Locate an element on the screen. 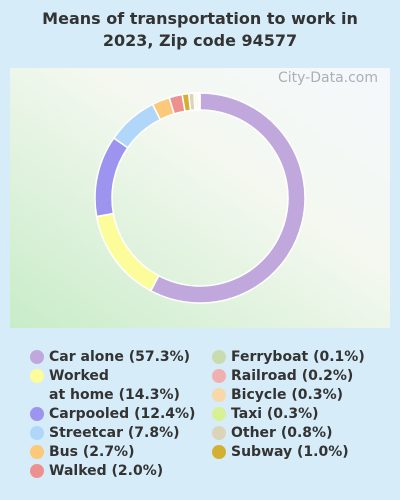  legend-label: Bicycle is located at coordinates (259, 395).